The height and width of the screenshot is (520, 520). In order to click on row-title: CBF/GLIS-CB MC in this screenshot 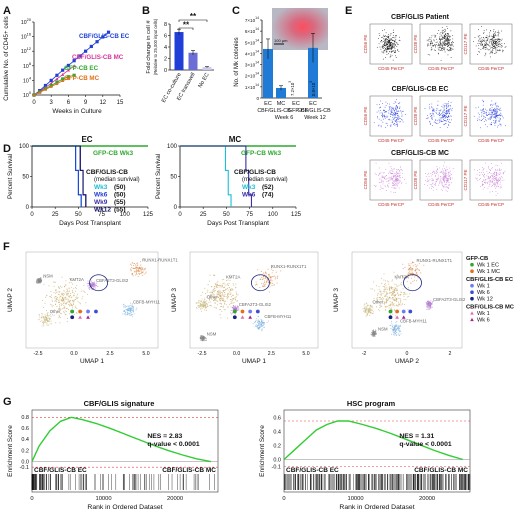, I will do `click(420, 153)`.